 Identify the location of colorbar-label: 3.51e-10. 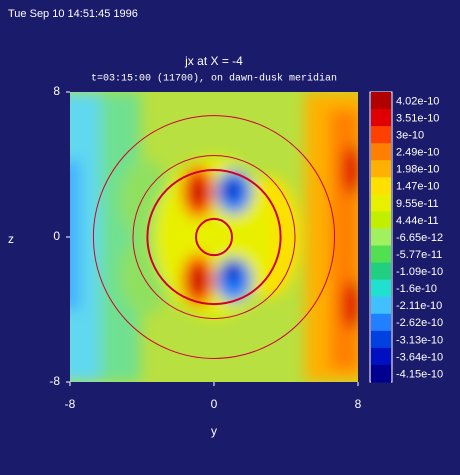
(417, 118).